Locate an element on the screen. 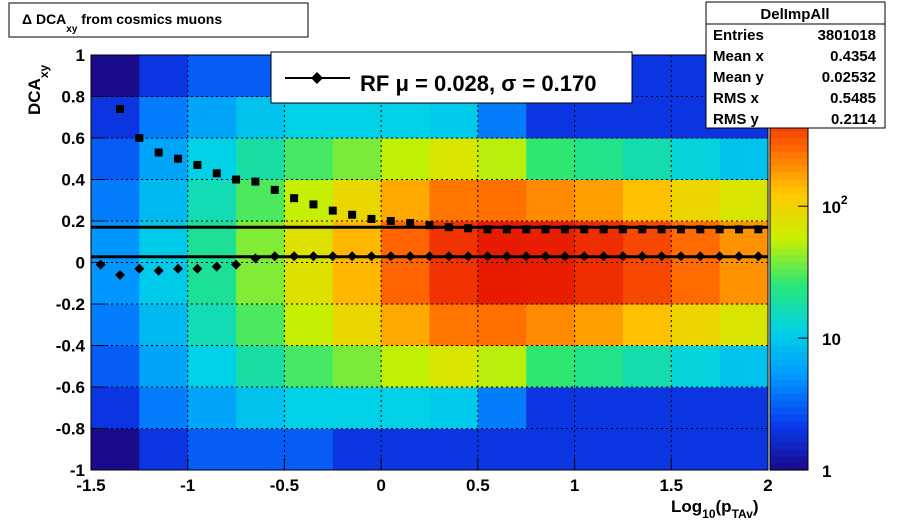  z-tick-exponent: 2 is located at coordinates (844, 200).